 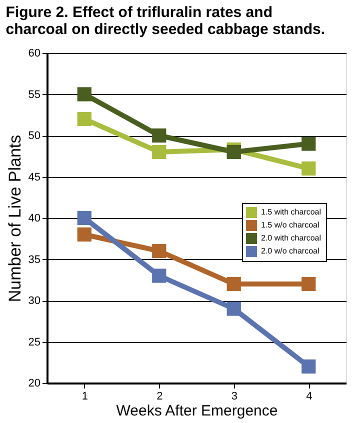 What do you see at coordinates (159, 396) in the screenshot?
I see `x-tick-label: 2` at bounding box center [159, 396].